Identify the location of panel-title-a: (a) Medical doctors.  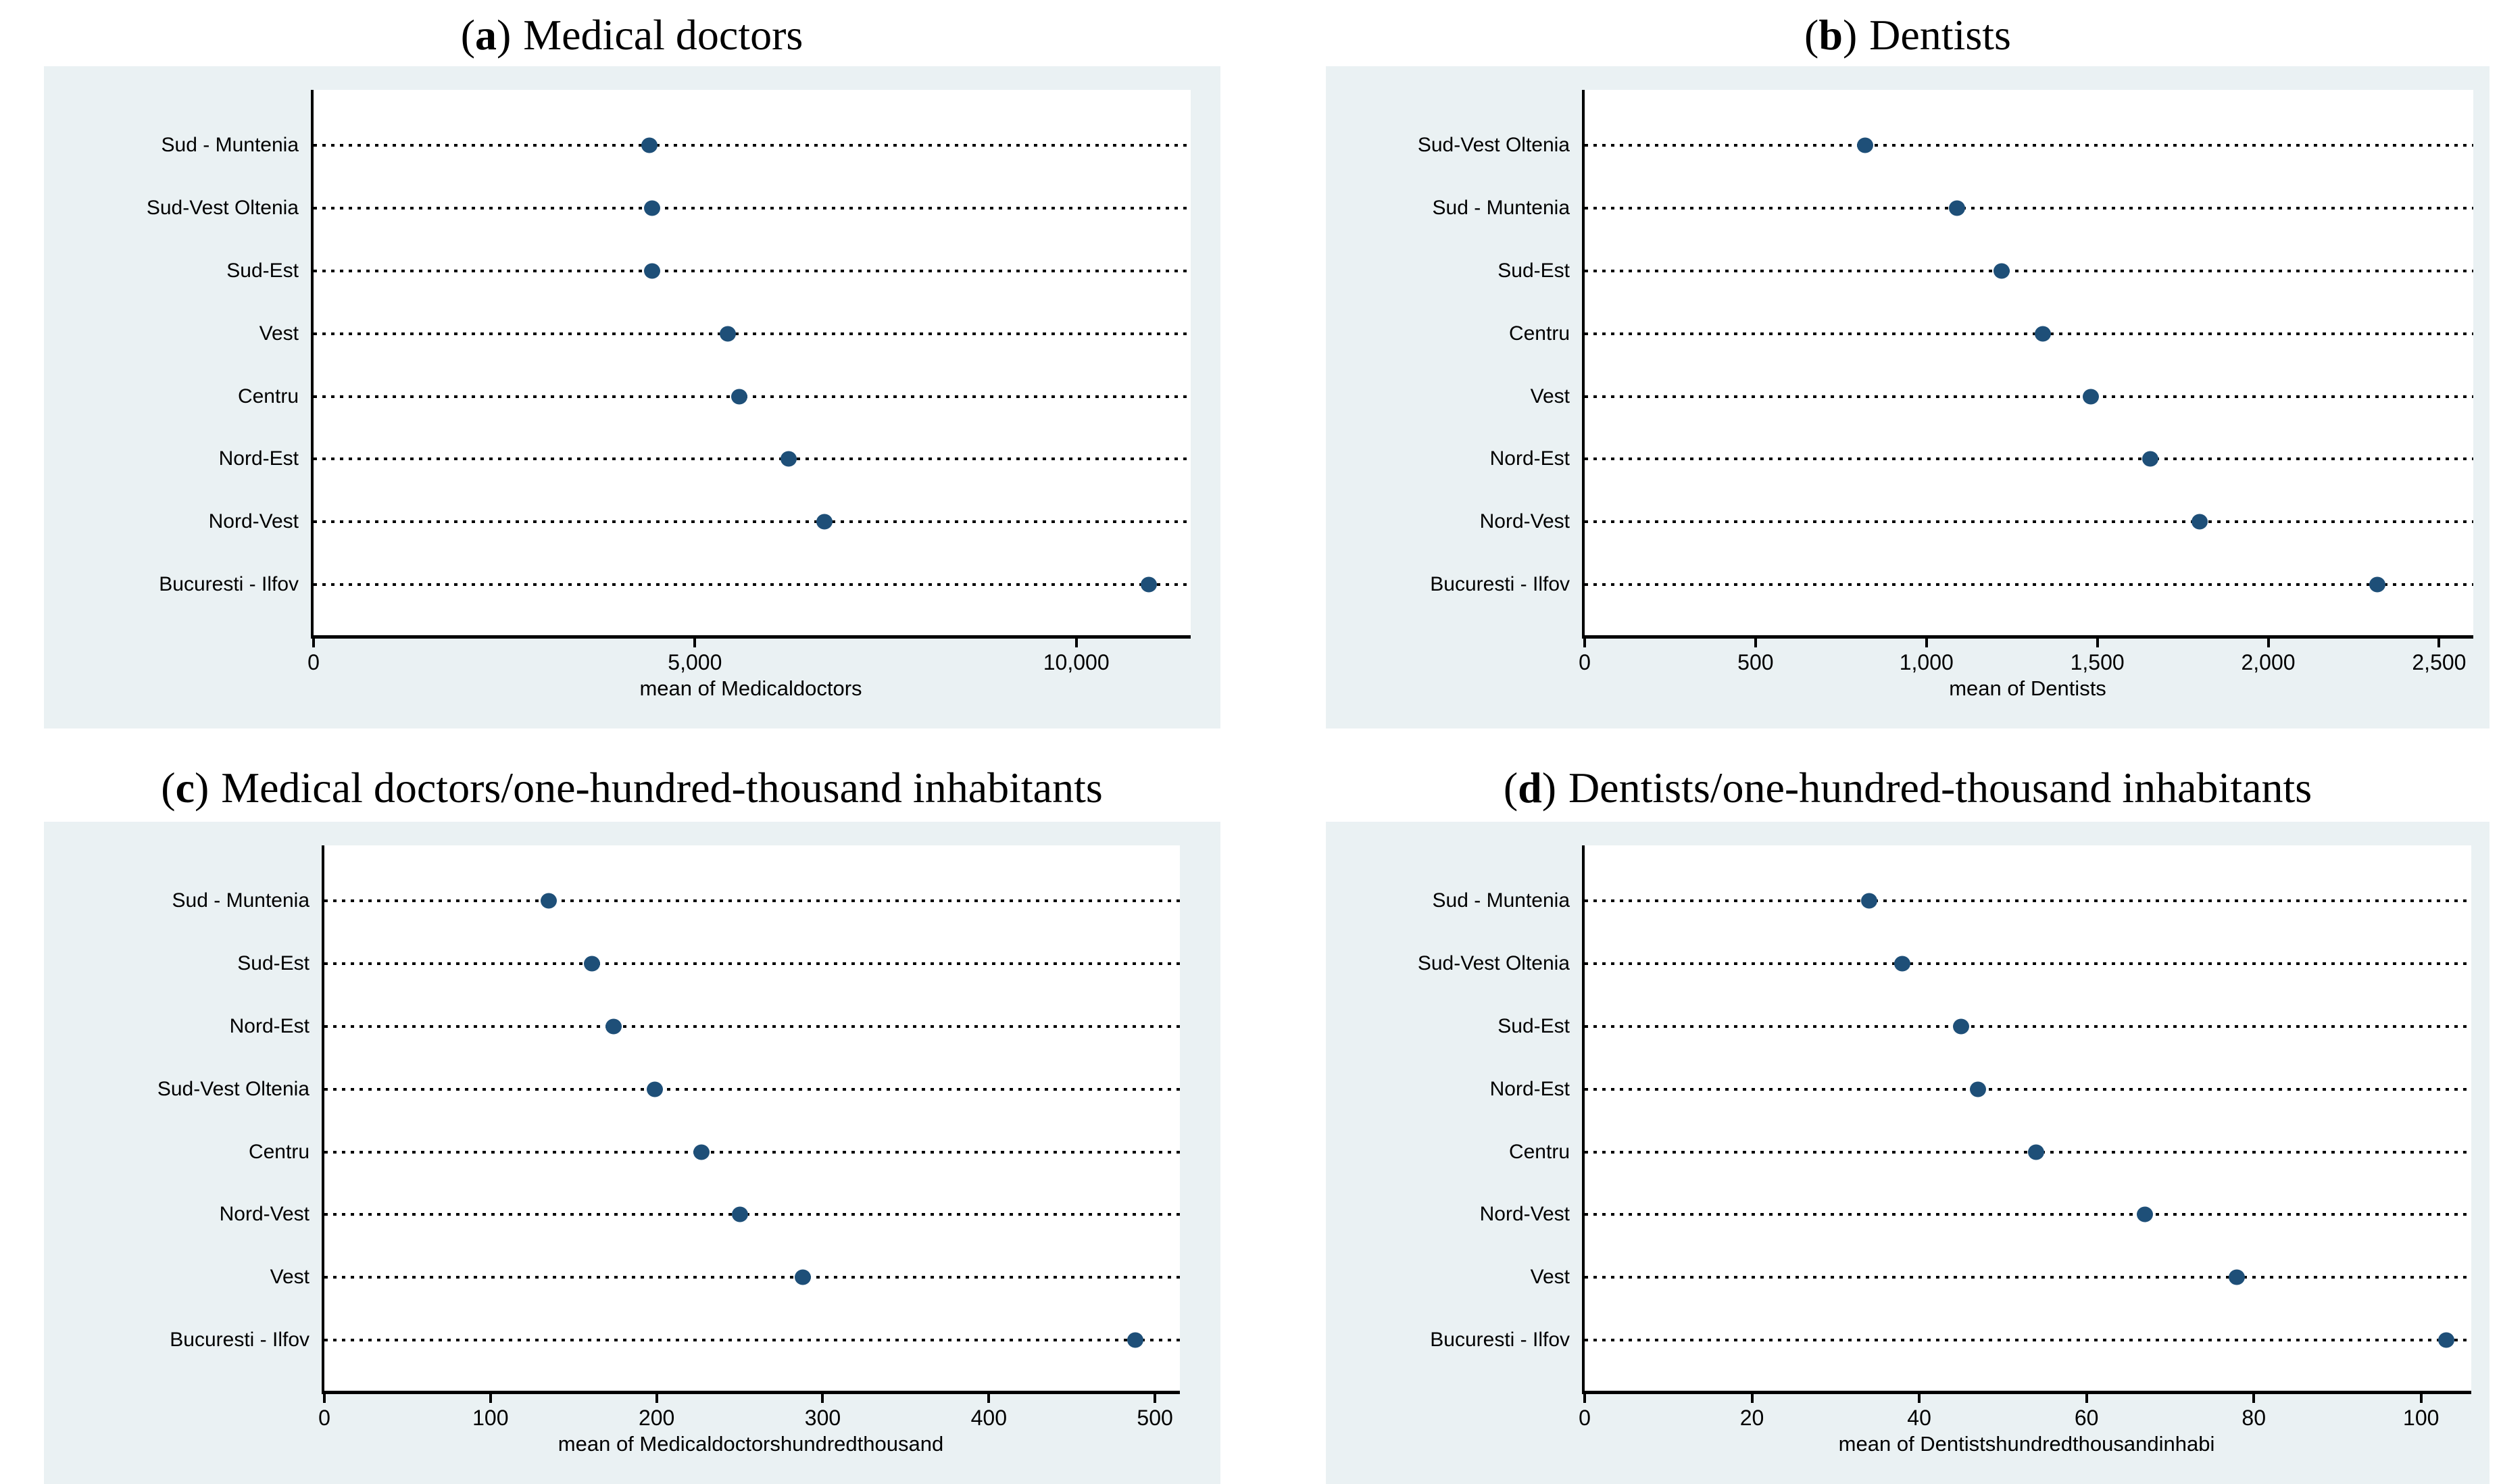
(632, 35).